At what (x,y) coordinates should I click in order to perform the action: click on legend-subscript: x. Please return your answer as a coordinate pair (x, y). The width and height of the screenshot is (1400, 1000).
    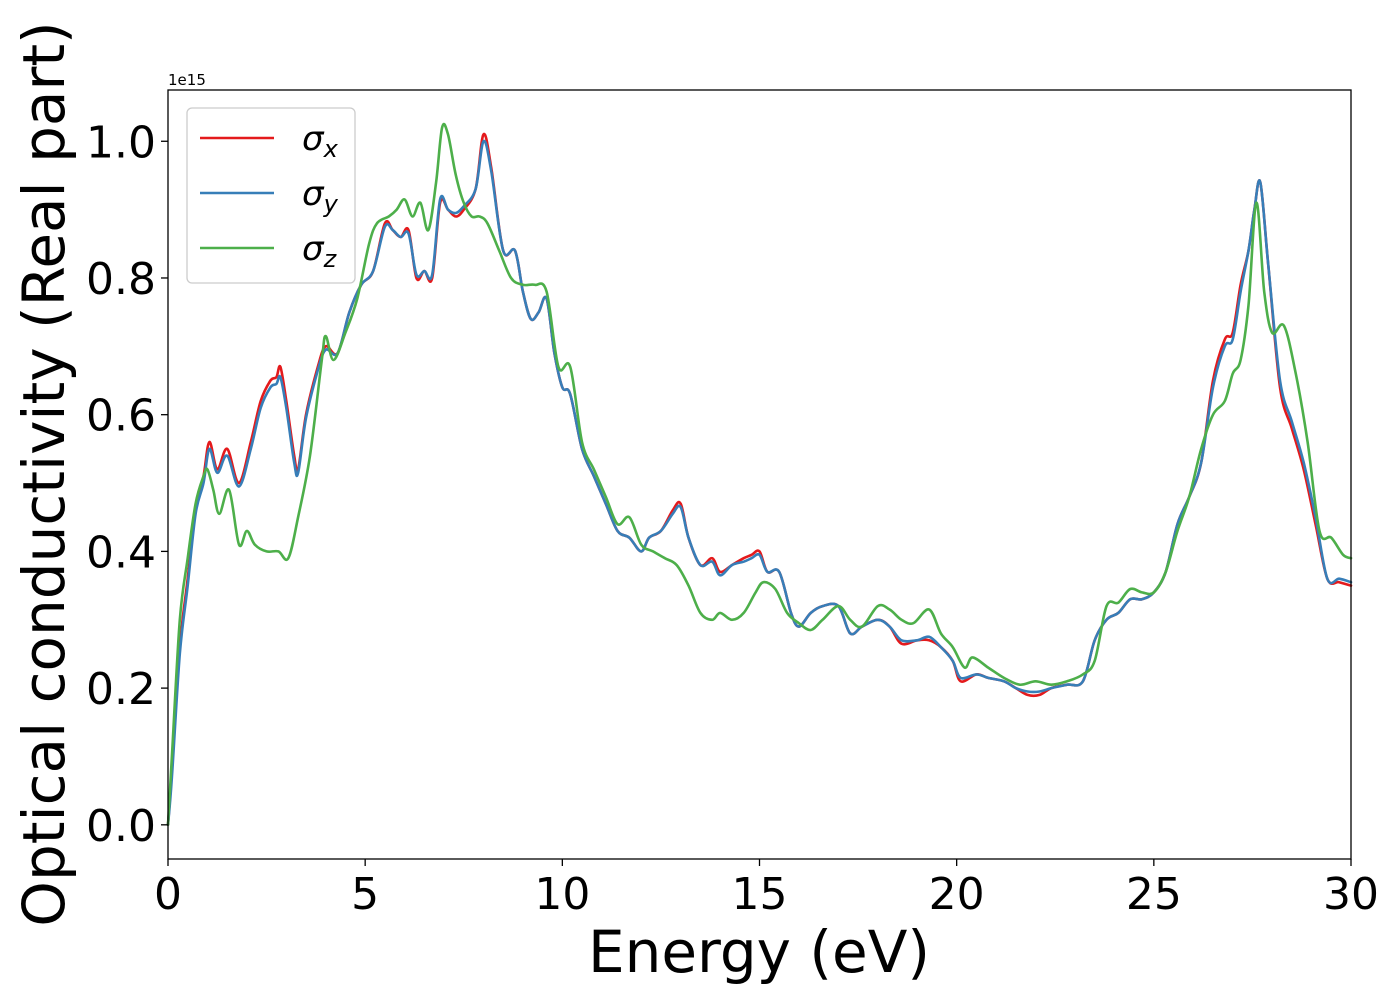
    Looking at the image, I should click on (331, 149).